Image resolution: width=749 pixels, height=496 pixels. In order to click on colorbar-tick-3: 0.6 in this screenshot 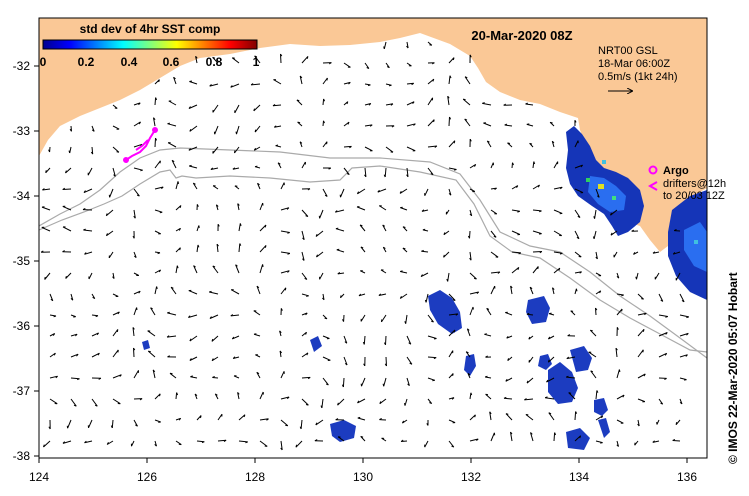, I will do `click(171, 62)`.